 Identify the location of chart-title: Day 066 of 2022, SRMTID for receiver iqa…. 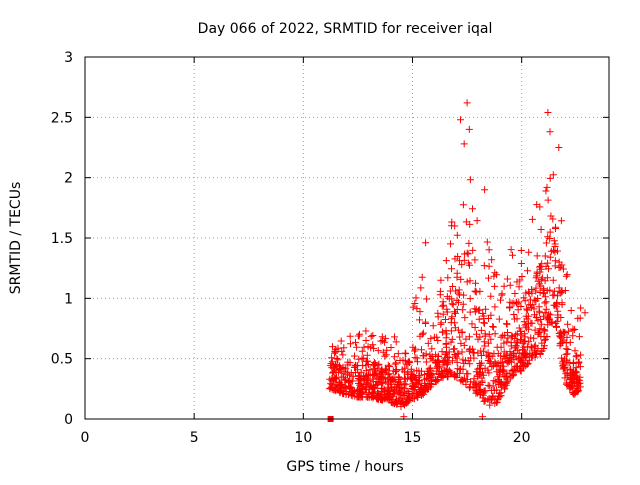
(345, 29).